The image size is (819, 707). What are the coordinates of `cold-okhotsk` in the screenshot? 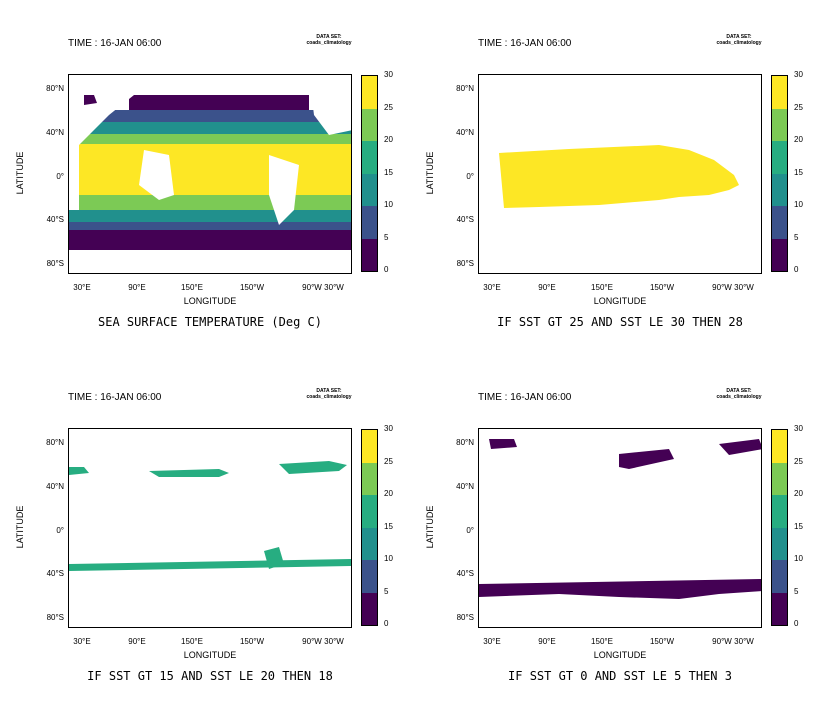 It's located at (646, 459).